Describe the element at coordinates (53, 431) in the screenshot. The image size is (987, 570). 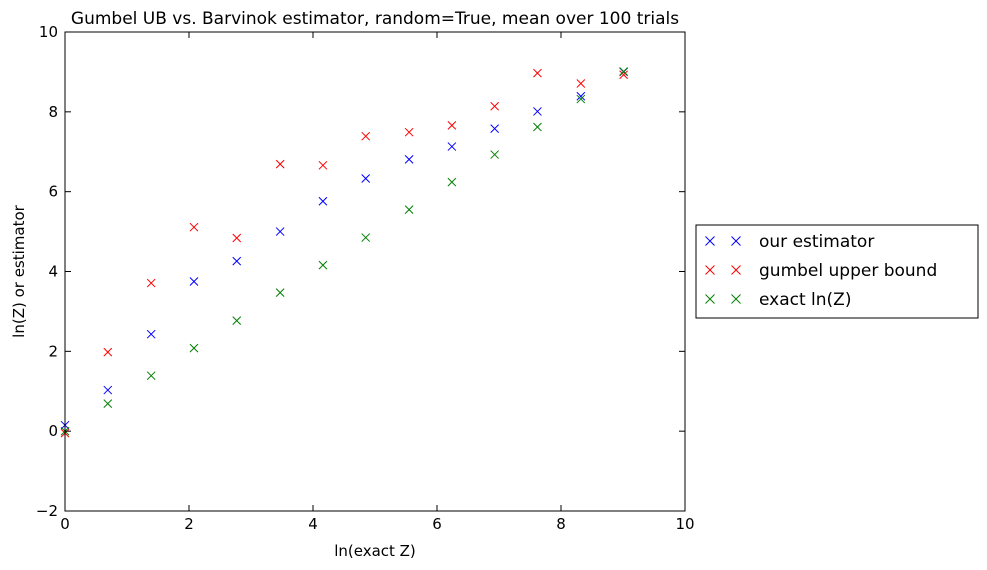
I see `y-tick-label: 0` at that location.